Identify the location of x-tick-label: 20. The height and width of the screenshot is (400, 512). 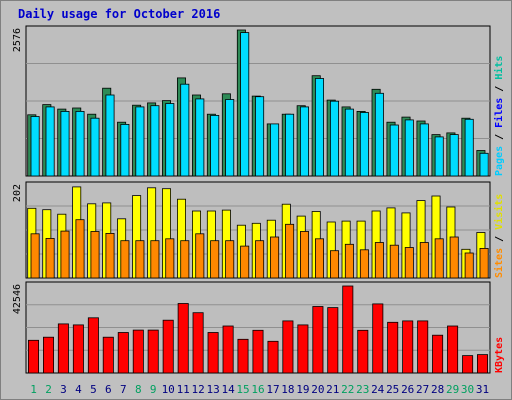
(317, 389).